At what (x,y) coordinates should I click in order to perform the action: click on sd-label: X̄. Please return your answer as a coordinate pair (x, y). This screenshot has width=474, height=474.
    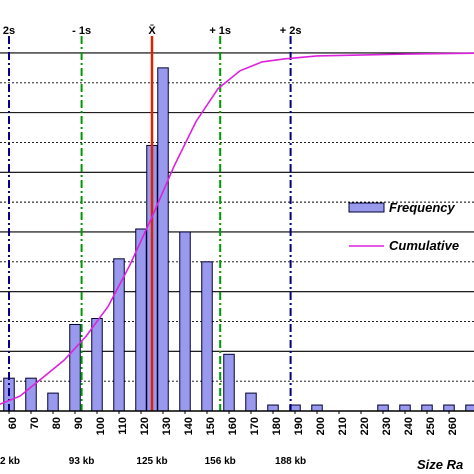
    Looking at the image, I should click on (152, 31).